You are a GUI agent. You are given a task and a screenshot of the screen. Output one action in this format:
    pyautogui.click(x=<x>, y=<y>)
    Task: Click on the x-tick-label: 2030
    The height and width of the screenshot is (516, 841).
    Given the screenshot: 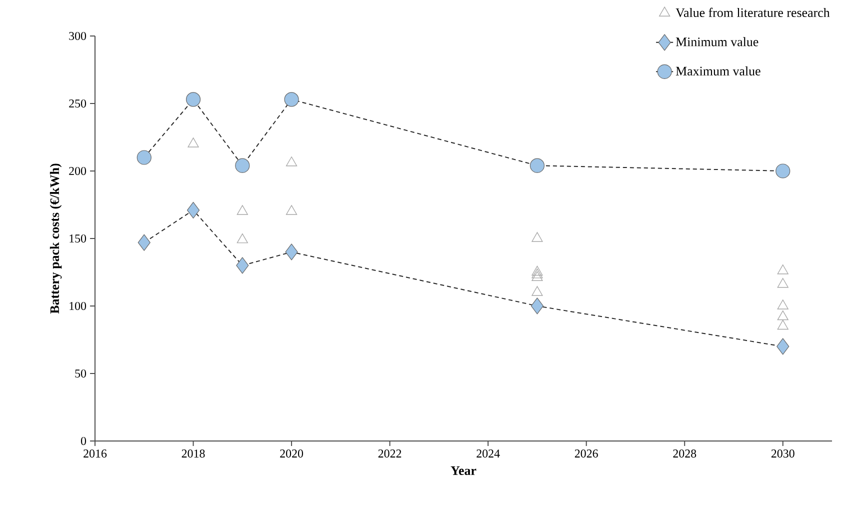 What is the action you would take?
    pyautogui.click(x=782, y=454)
    